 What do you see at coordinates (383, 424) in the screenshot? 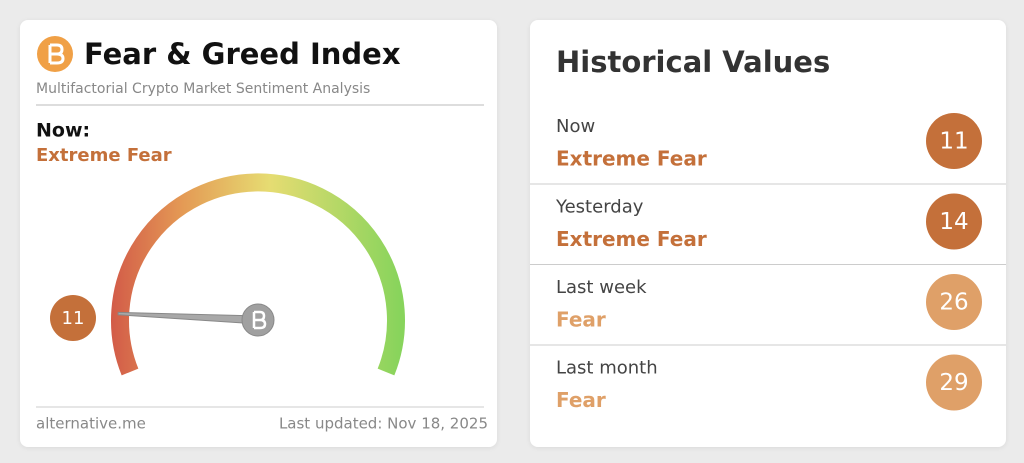
I see `last-updated: Last updated: Nov 18, 2025` at bounding box center [383, 424].